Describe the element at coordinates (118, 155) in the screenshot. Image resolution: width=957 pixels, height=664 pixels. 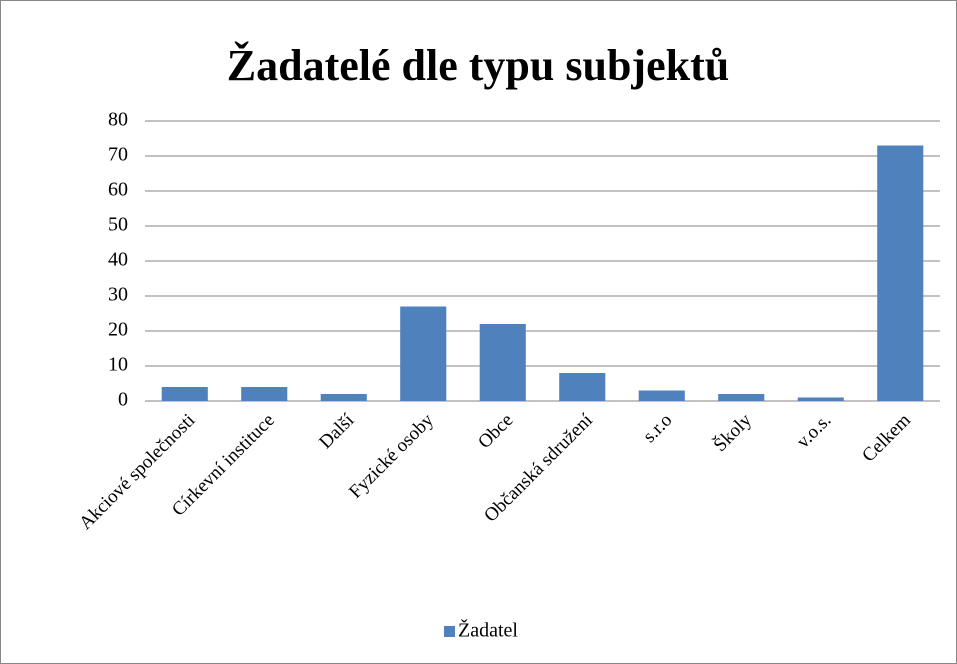
I see `y-tick-label: 70` at that location.